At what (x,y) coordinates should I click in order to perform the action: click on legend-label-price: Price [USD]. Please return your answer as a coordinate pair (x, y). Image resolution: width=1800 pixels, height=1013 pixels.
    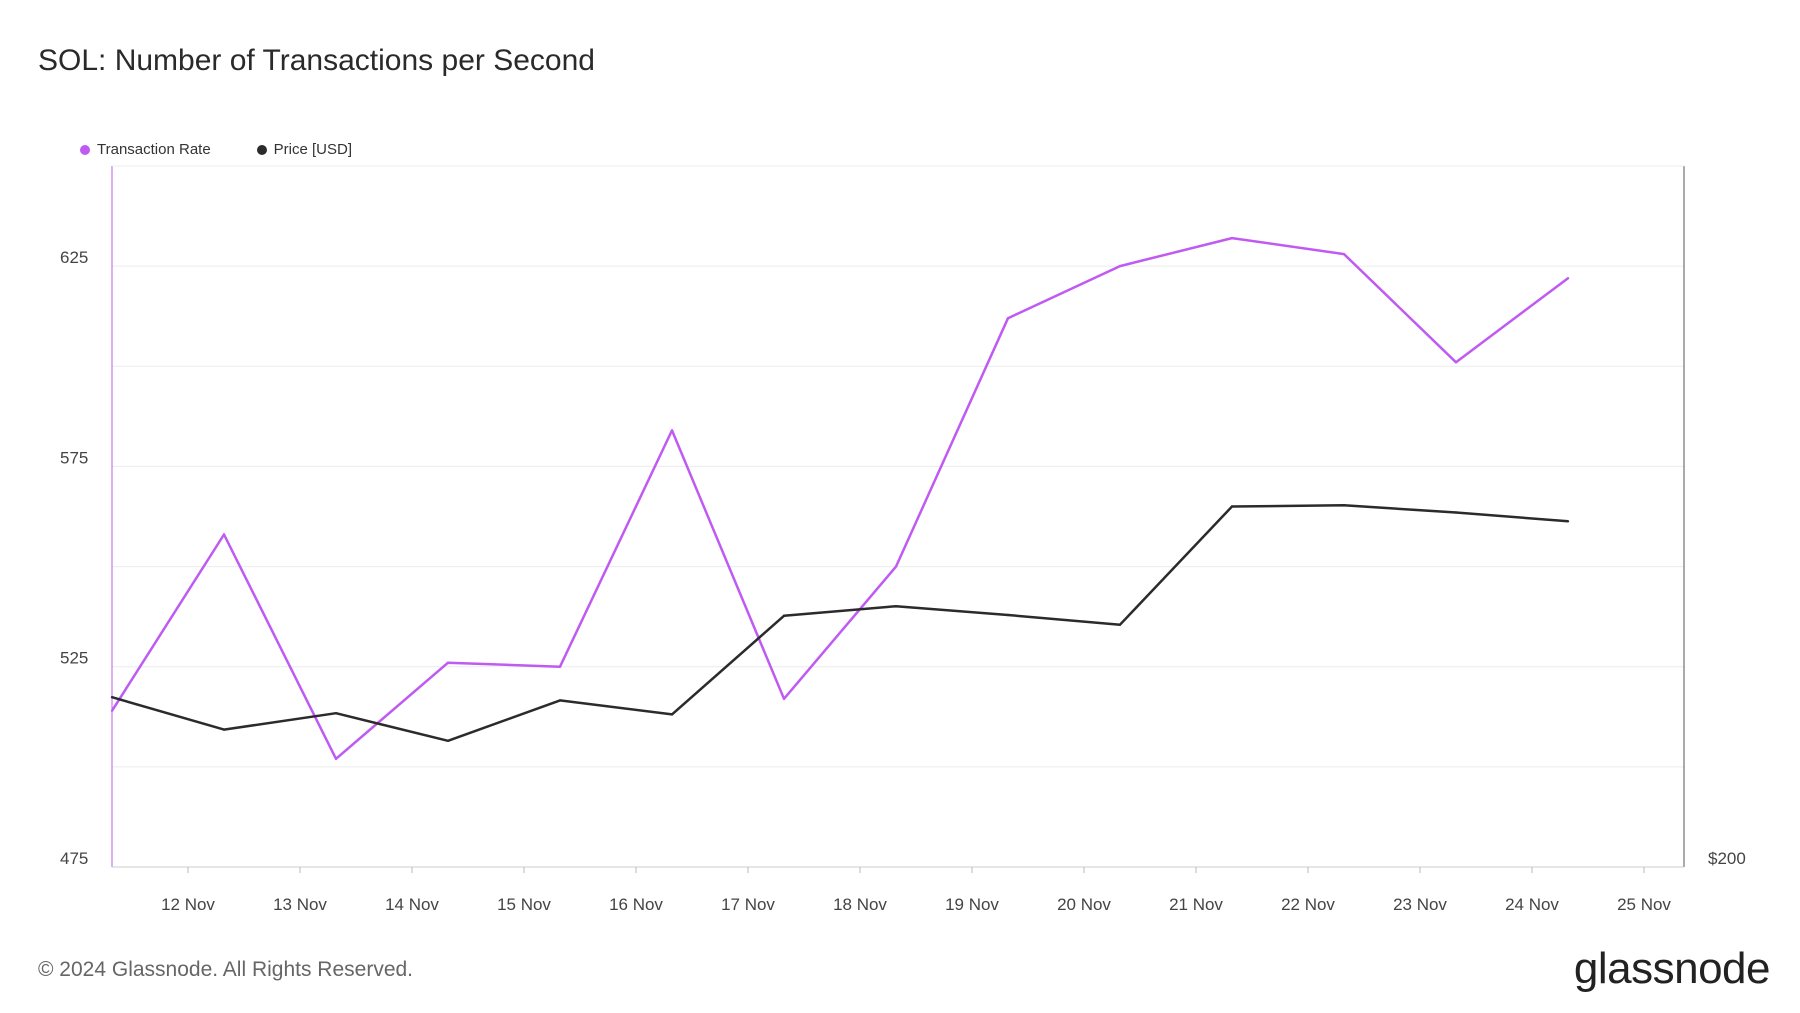
    Looking at the image, I should click on (313, 149).